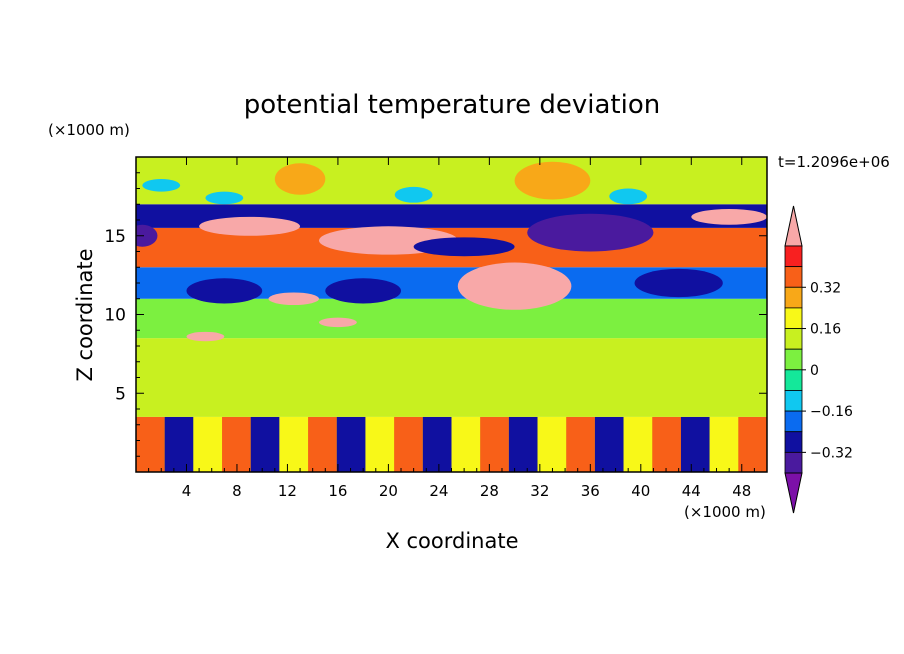 This screenshot has height=654, width=904. I want to click on colorbar-label: 0.32, so click(825, 288).